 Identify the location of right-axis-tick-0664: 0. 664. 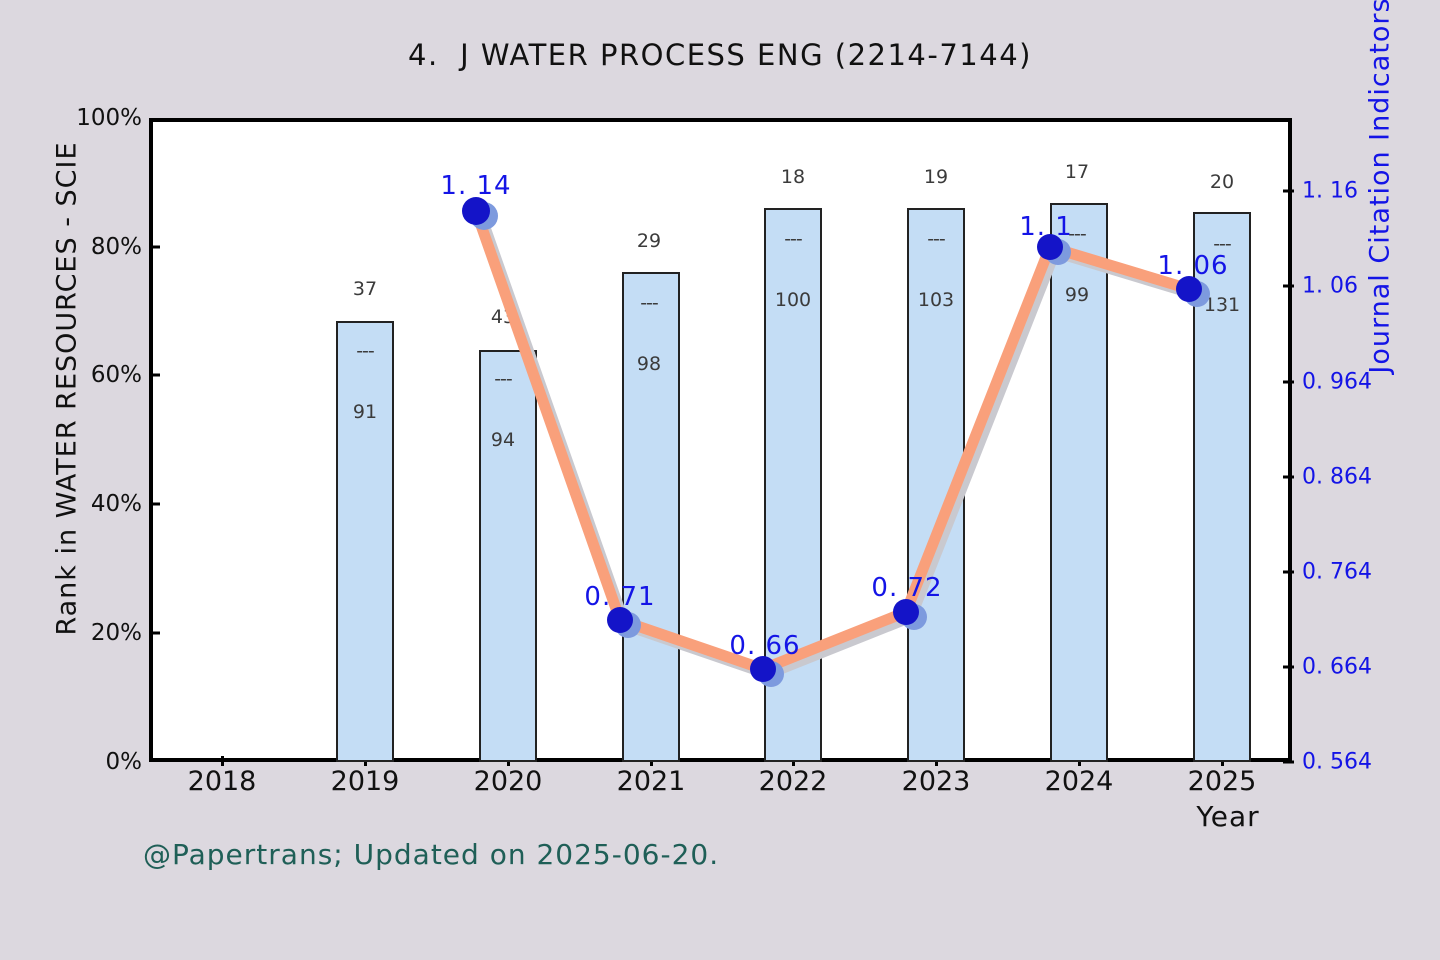
(1337, 667).